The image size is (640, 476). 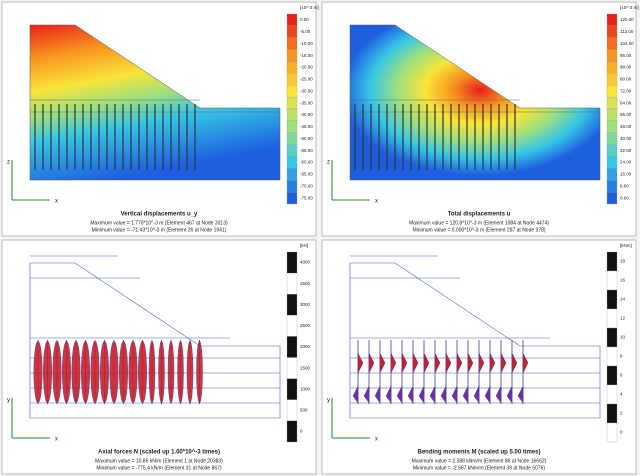 I want to click on contour-field, so click(x=155, y=102).